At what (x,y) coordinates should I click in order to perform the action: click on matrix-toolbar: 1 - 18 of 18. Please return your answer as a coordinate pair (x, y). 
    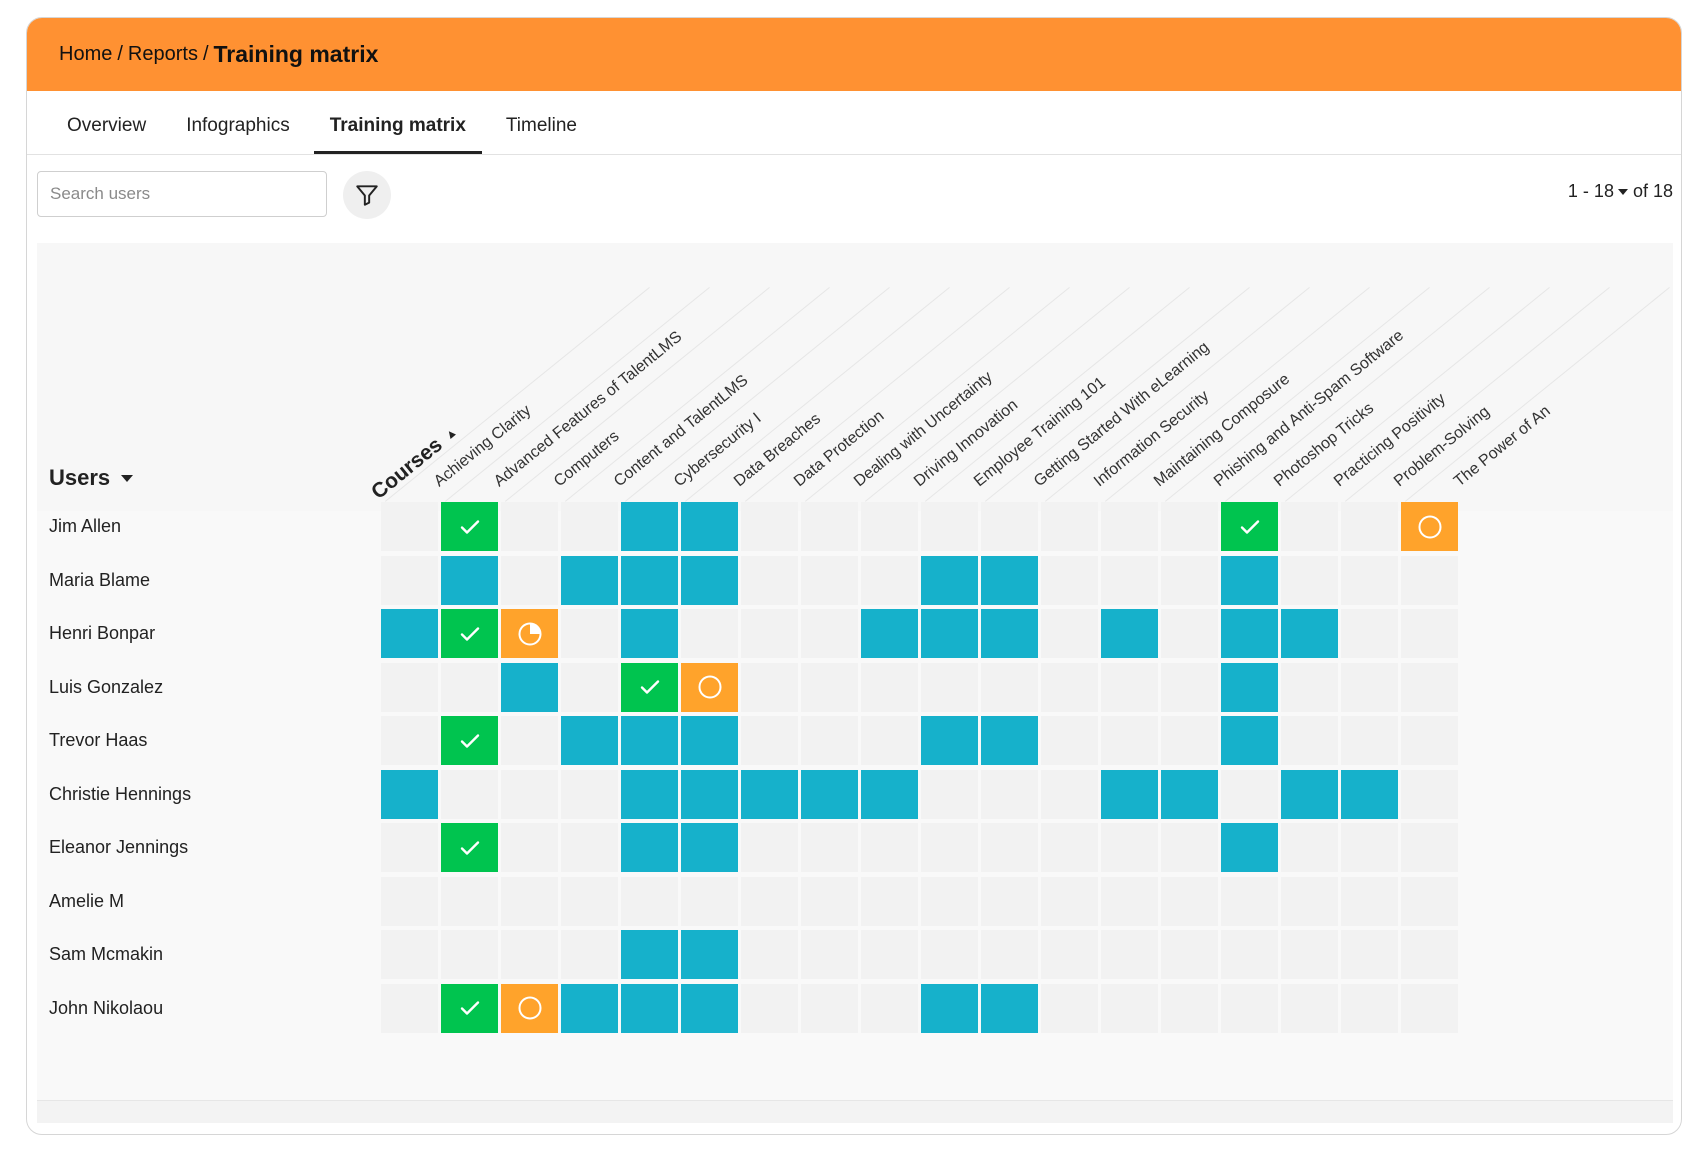
    Looking at the image, I should click on (855, 197).